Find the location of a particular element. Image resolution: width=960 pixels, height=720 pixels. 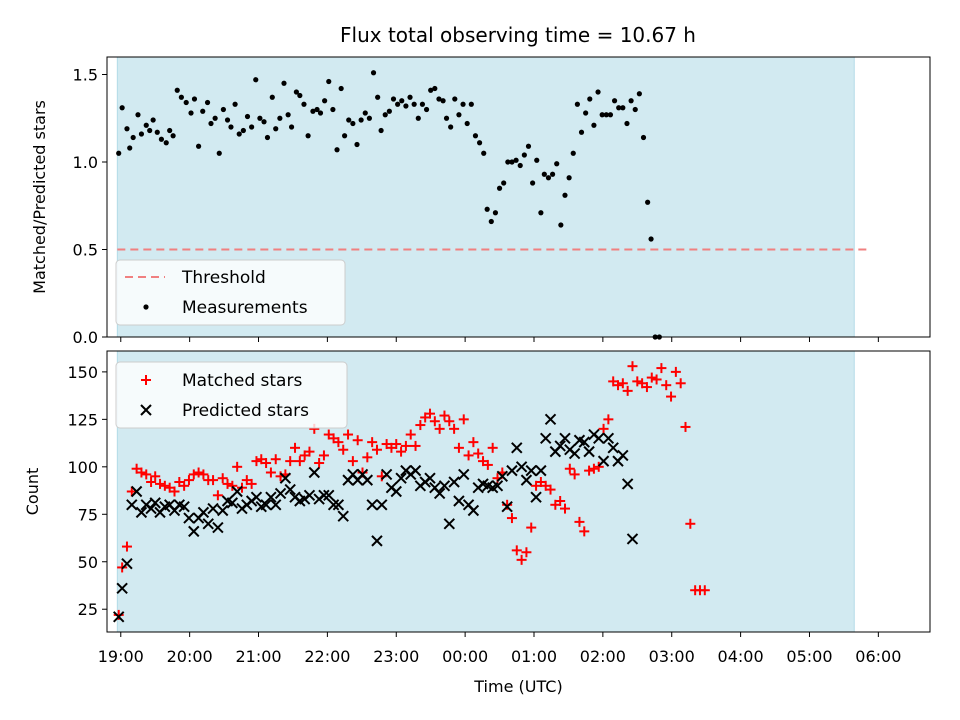

bottom-ytick-label: 100 is located at coordinates (82, 467).